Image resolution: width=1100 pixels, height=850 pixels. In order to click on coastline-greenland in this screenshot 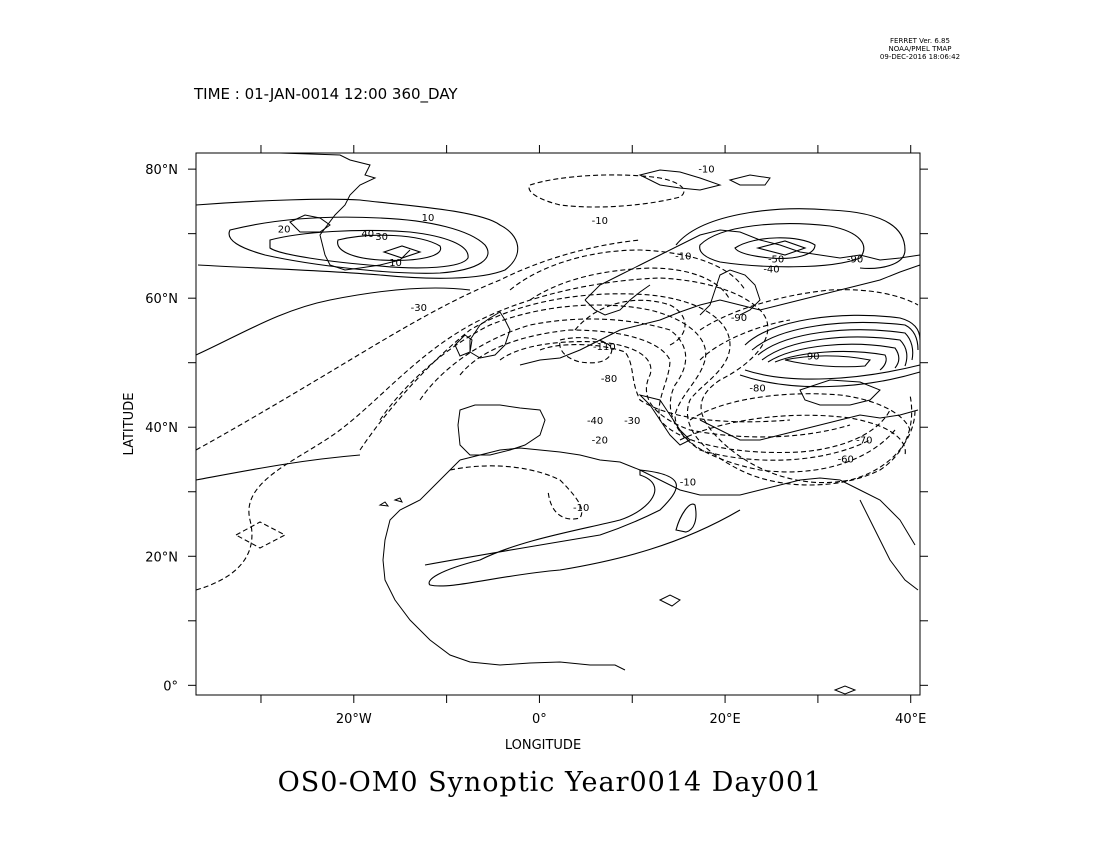, I will do `click(345, 211)`.